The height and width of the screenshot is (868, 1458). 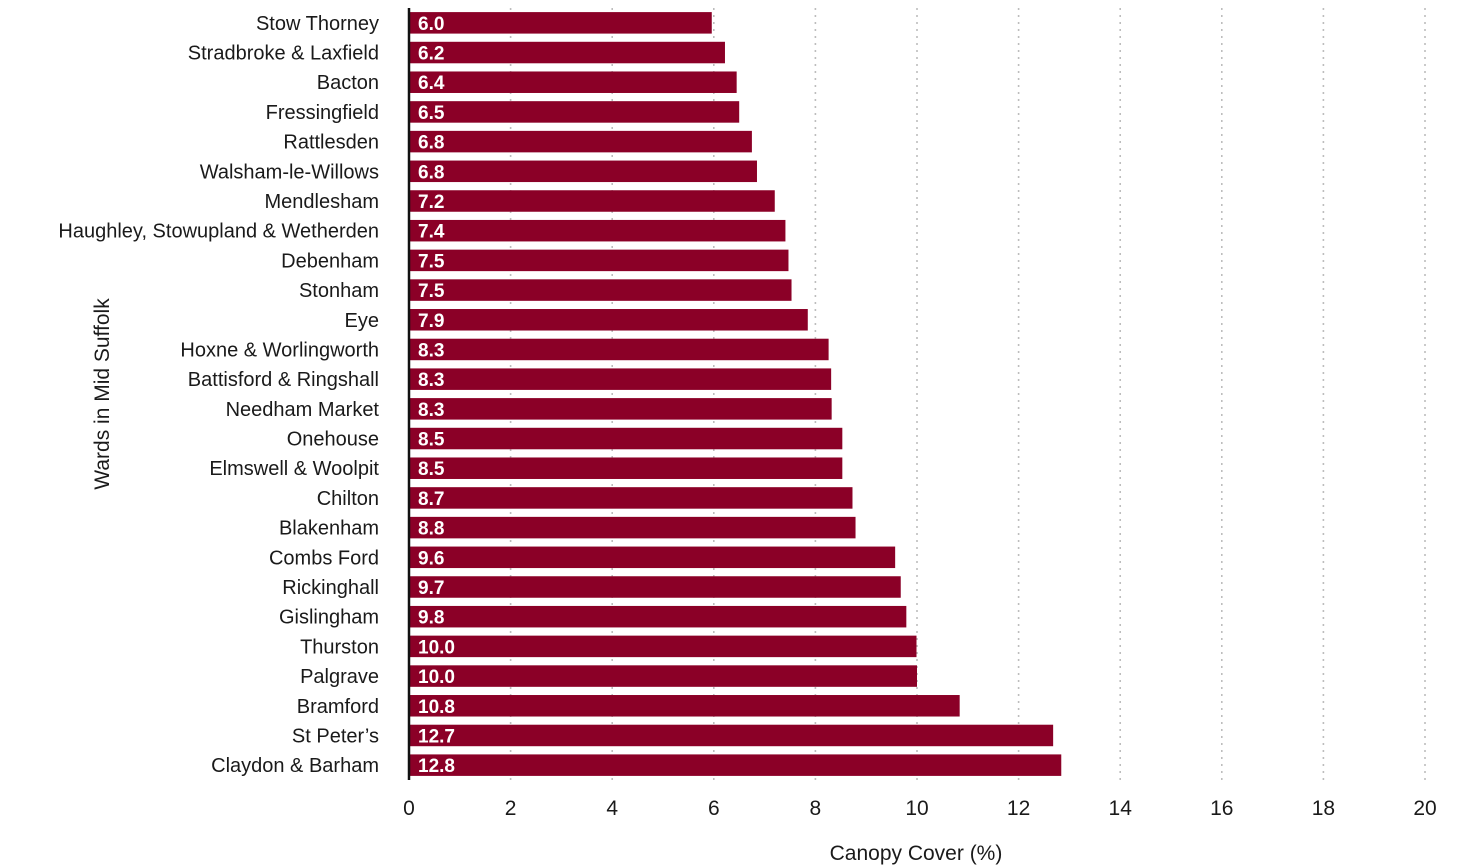 I want to click on category-label: Stradbroke & Laxfield, so click(x=283, y=54).